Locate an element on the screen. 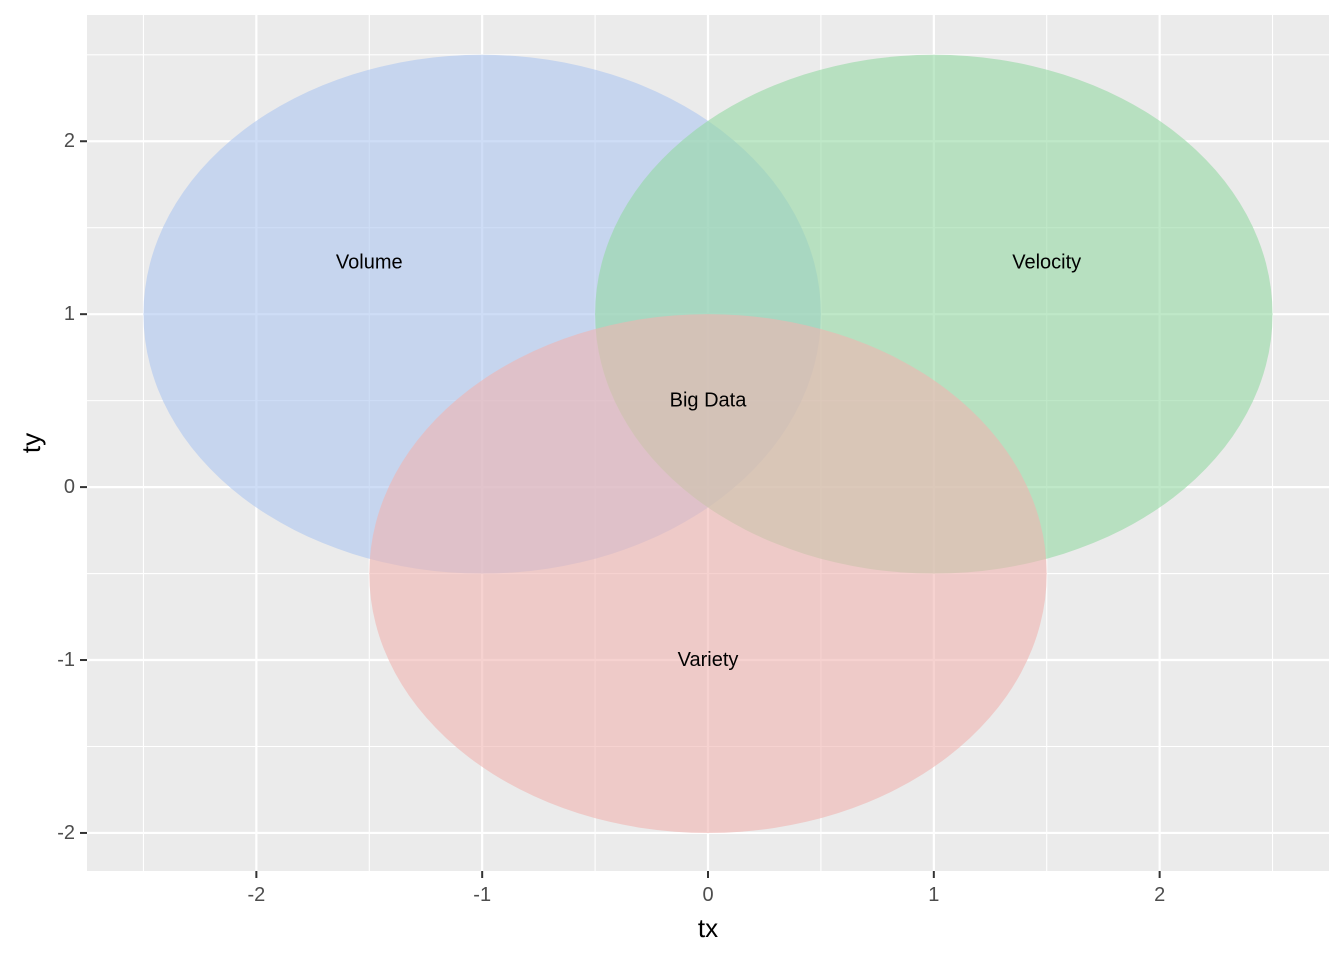 This screenshot has width=1344, height=960. center-label: Big Data is located at coordinates (709, 401).